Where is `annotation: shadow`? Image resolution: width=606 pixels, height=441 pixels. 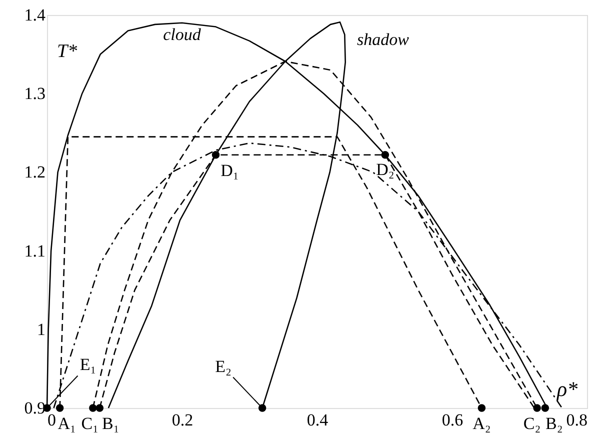
annotation: shadow is located at coordinates (383, 39).